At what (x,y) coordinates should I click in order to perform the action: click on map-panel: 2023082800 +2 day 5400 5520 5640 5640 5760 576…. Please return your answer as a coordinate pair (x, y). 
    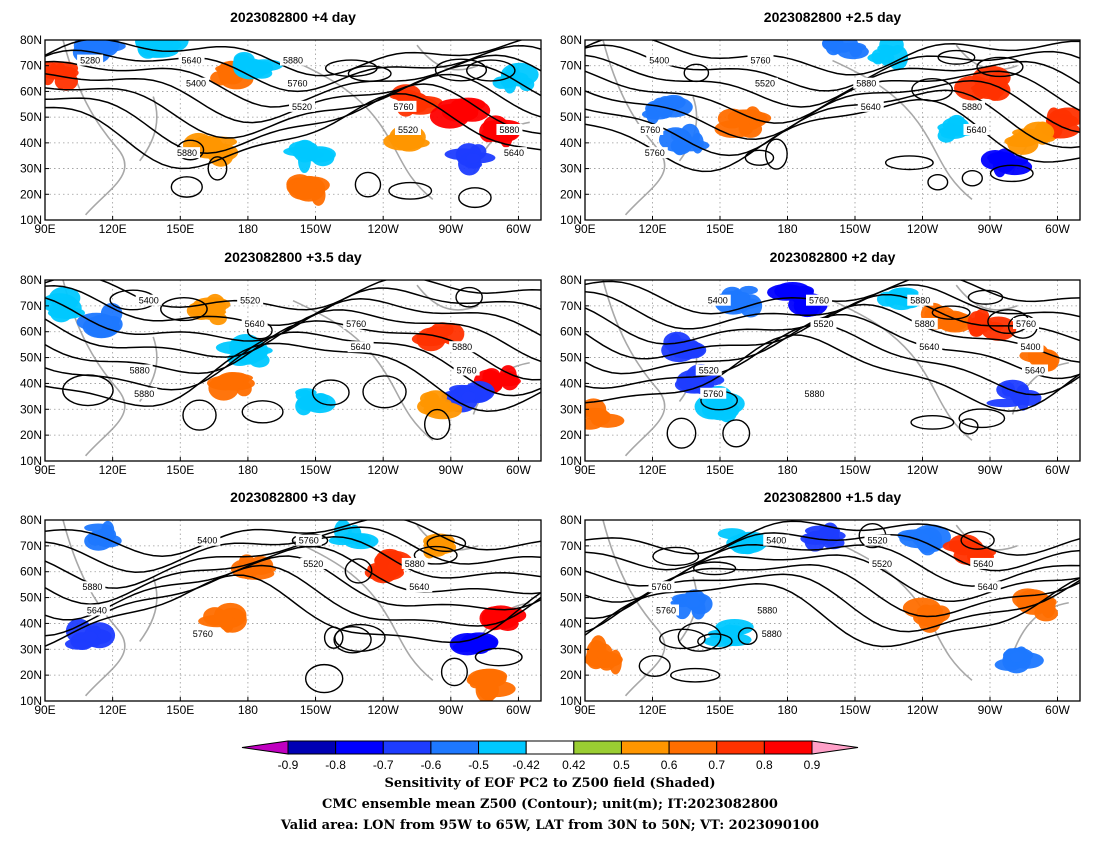
    Looking at the image, I should click on (820, 363).